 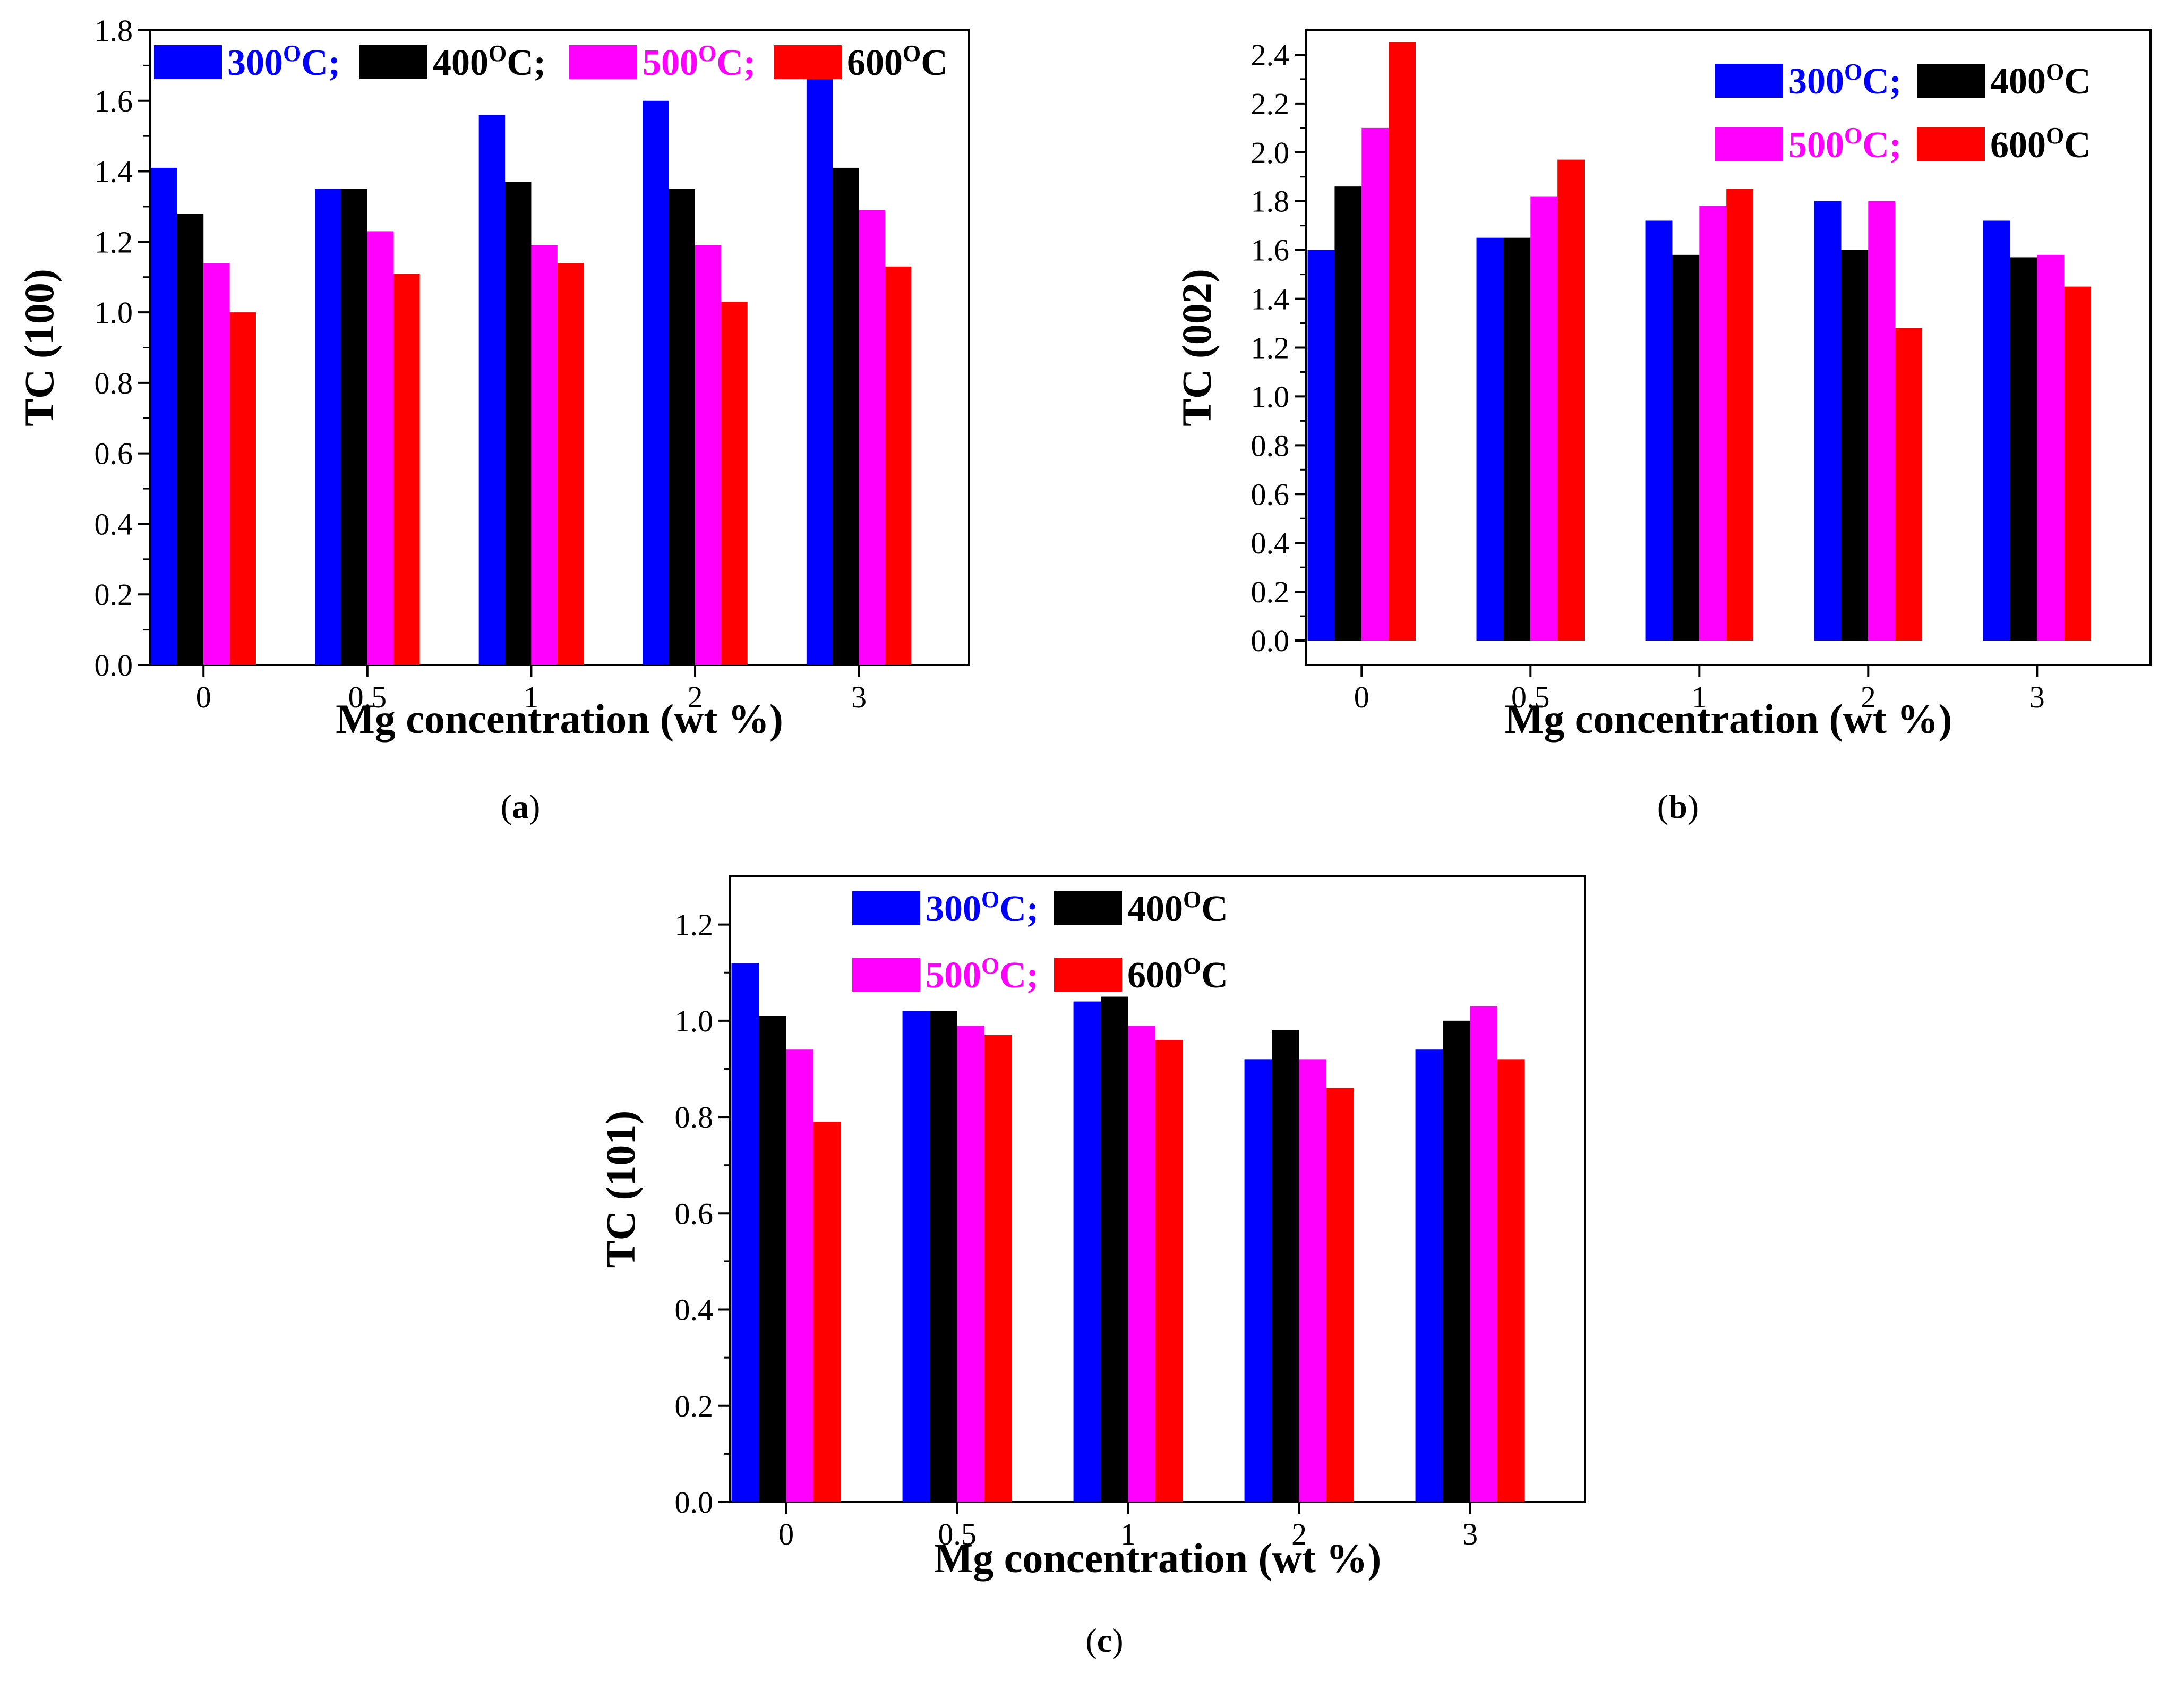 I want to click on legend-swatch-300-a, so click(x=188, y=62).